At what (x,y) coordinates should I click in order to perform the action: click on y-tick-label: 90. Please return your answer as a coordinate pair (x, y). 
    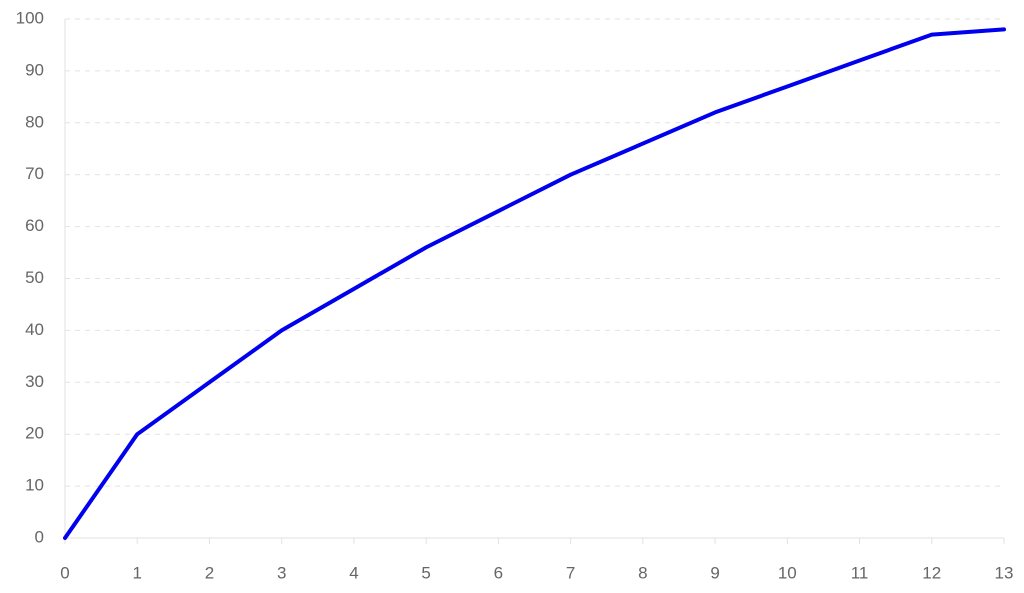
    Looking at the image, I should click on (34, 69).